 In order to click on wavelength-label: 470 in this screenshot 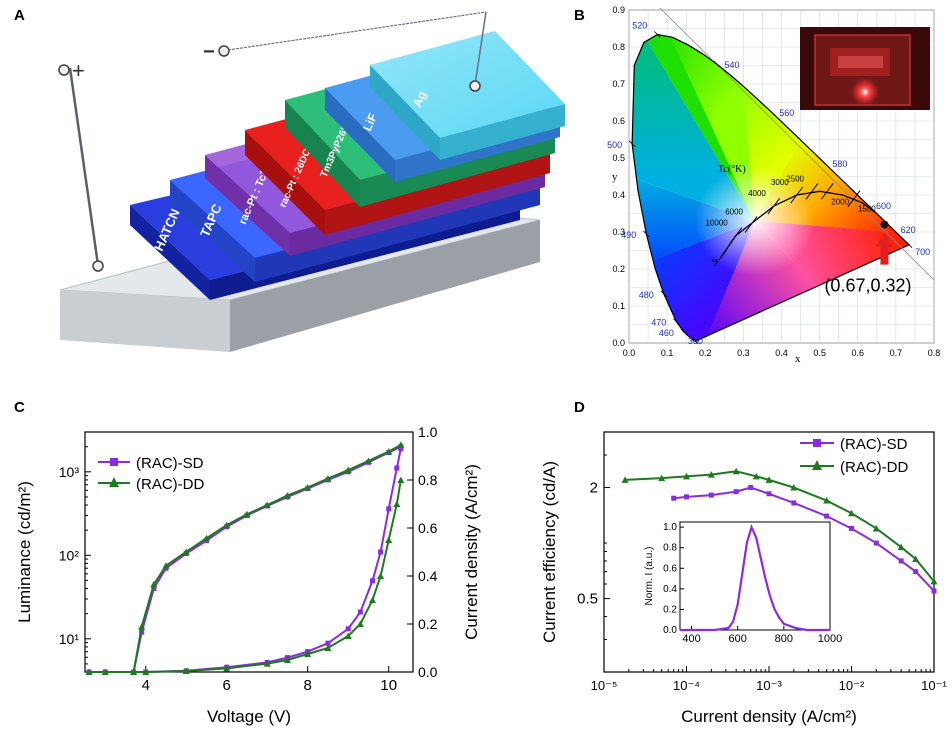, I will do `click(658, 323)`.